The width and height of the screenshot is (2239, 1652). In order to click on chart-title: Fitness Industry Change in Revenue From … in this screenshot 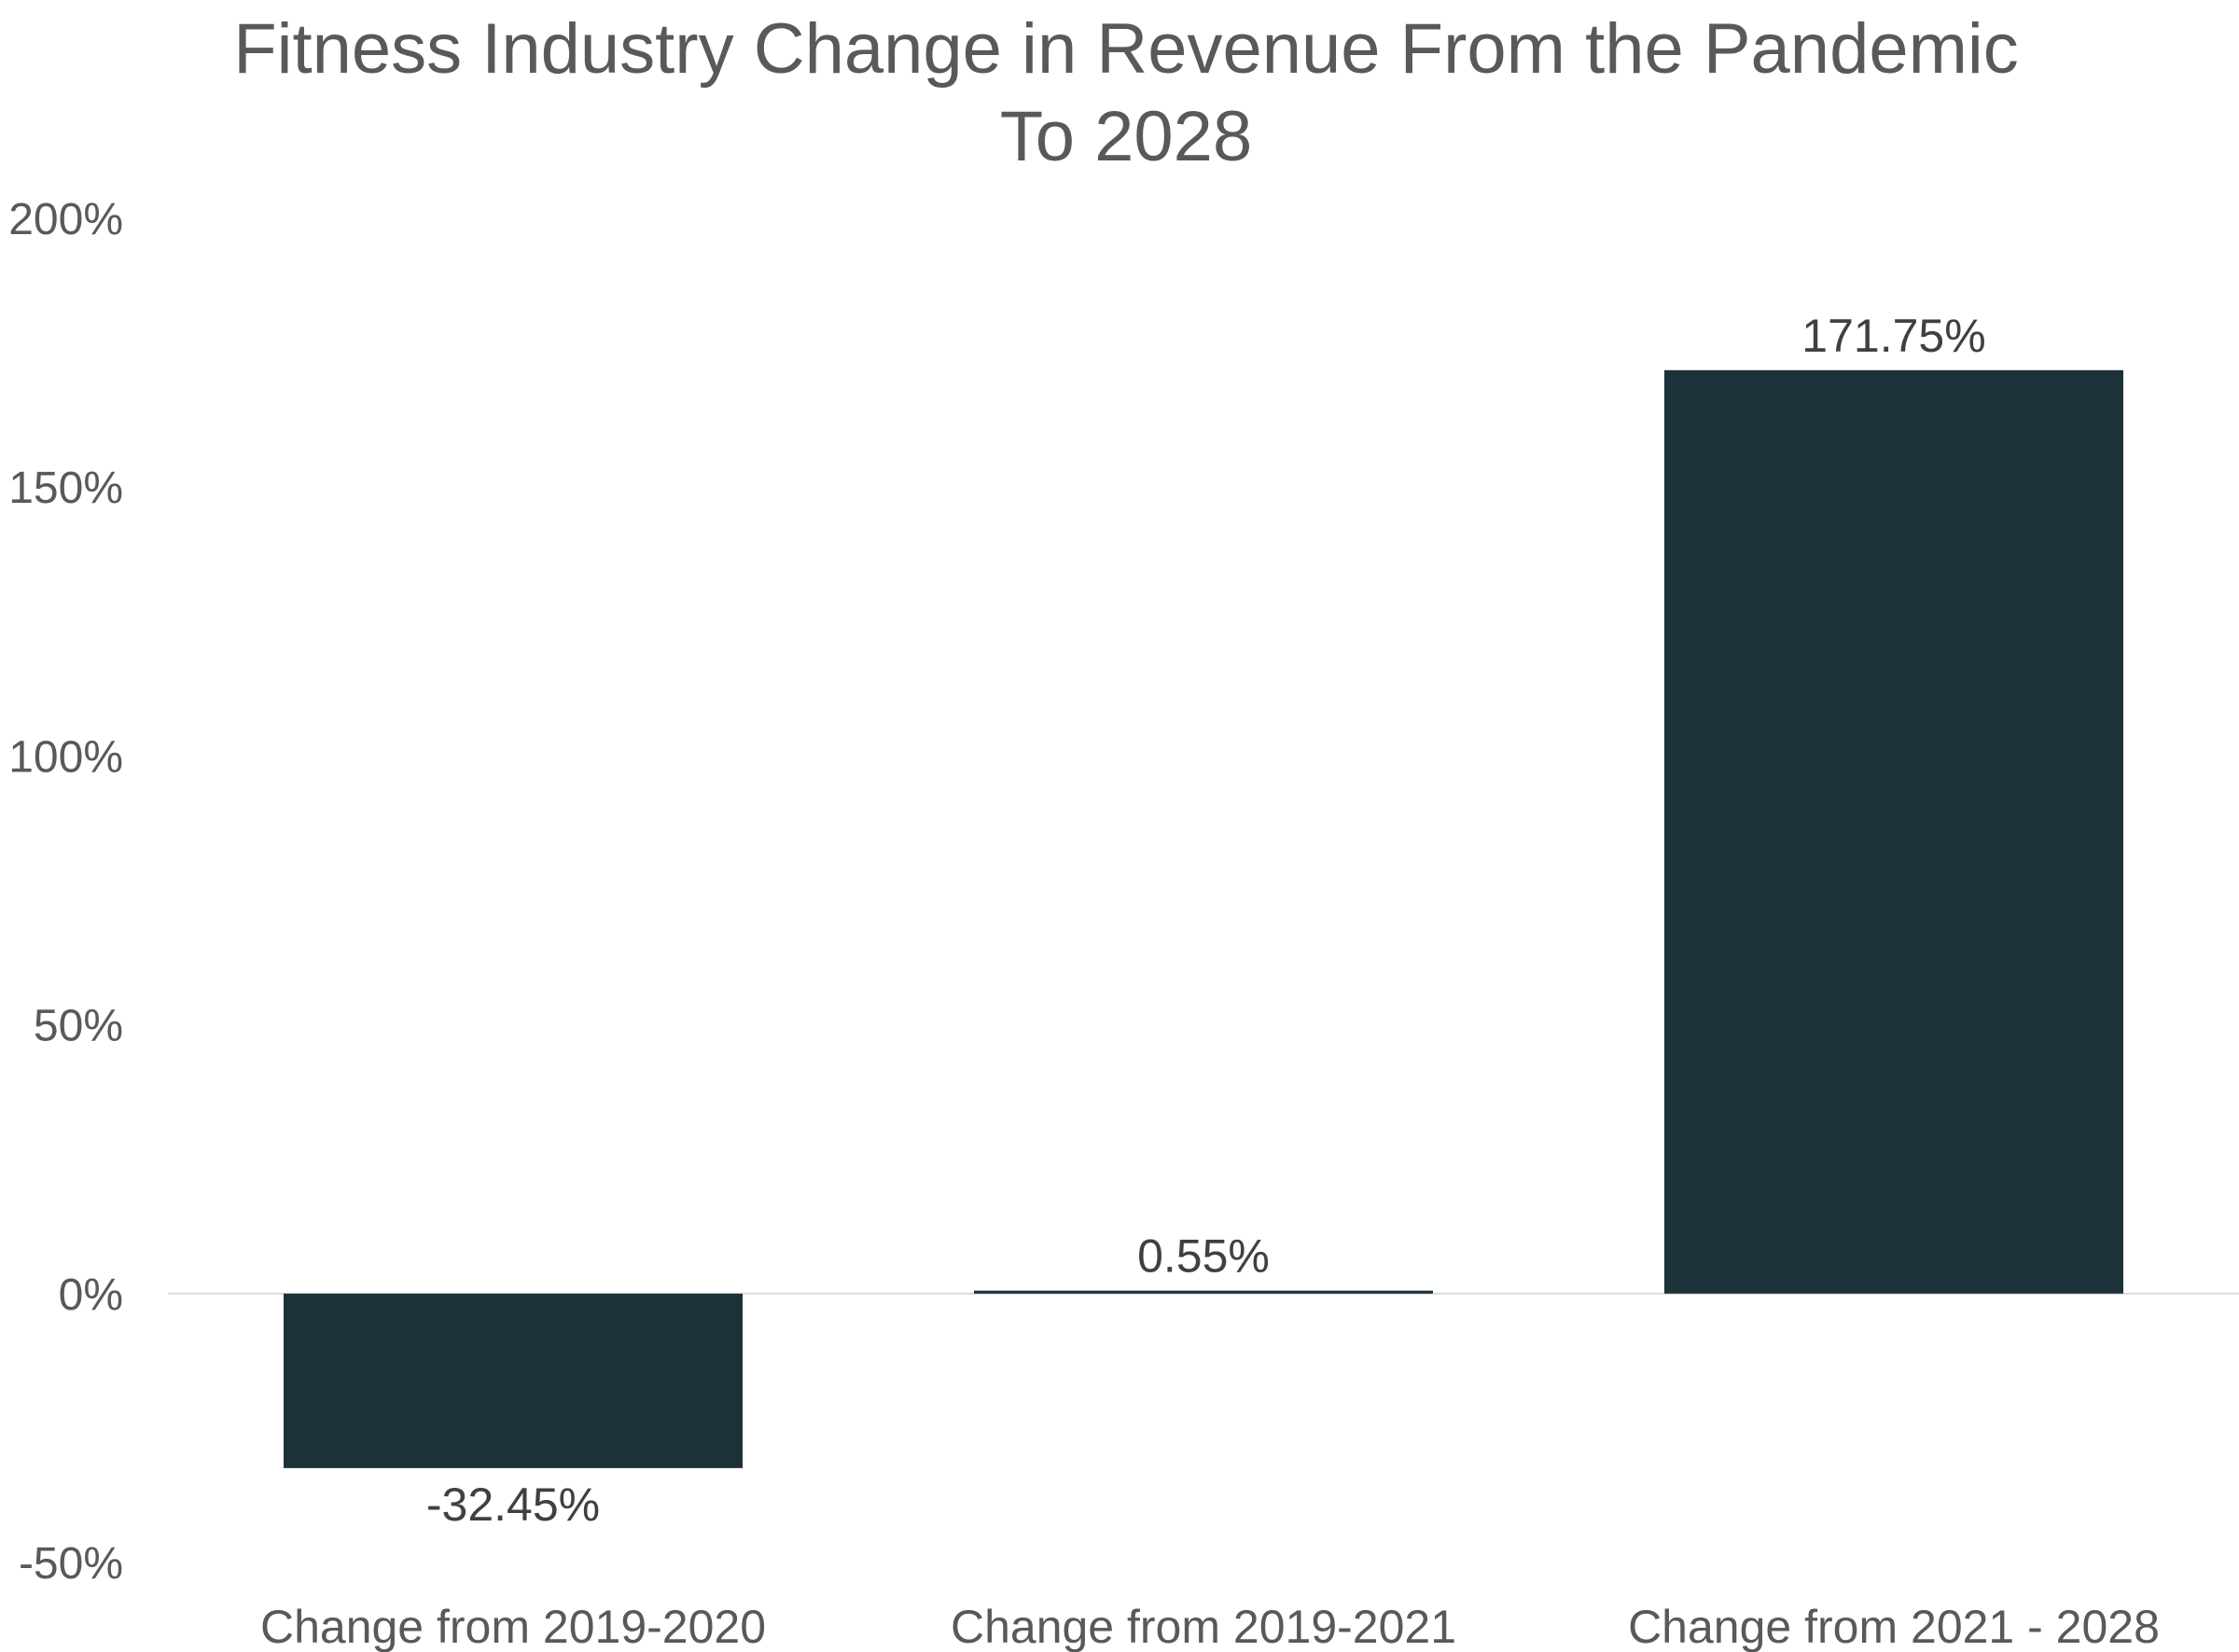, I will do `click(1126, 93)`.